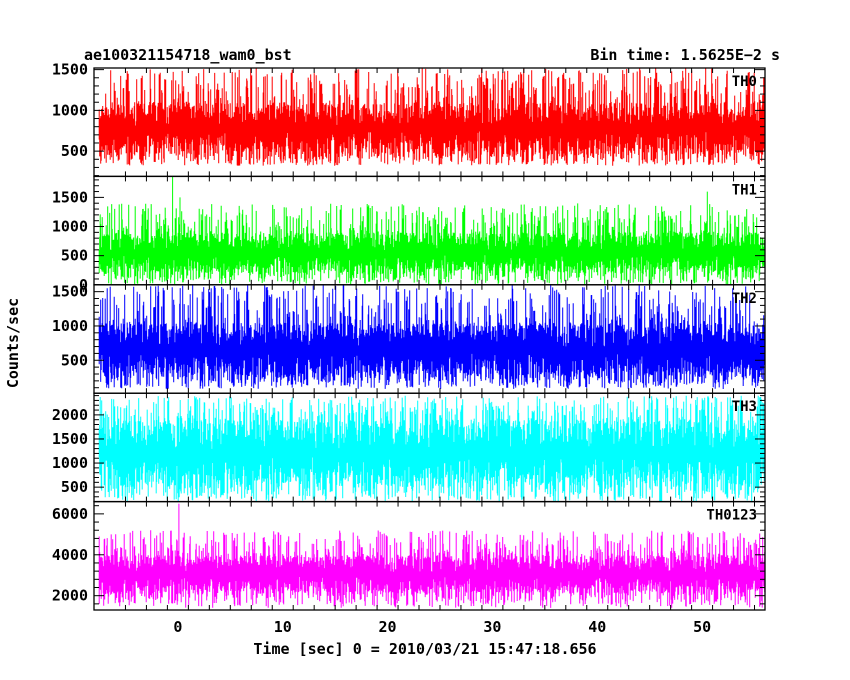 This screenshot has width=850, height=680. Describe the element at coordinates (283, 627) in the screenshot. I see `x-tick-label: 10` at that location.